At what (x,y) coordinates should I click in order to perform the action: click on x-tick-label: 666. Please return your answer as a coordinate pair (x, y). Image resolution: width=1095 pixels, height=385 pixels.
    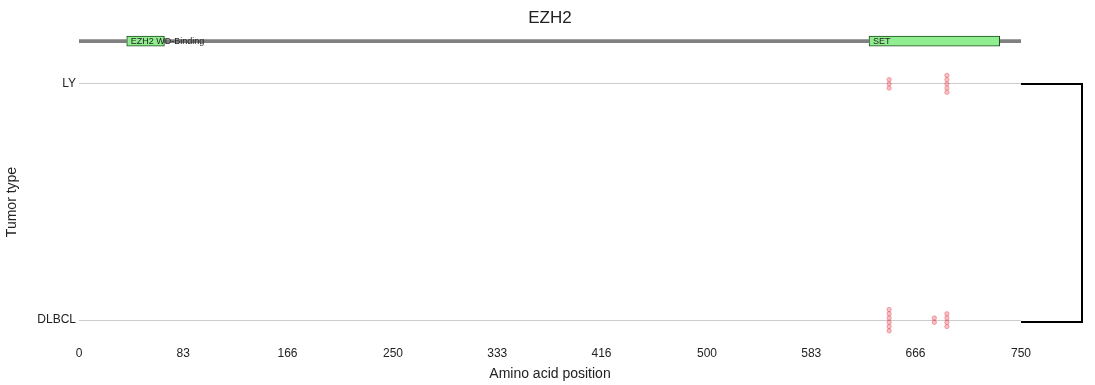
    Looking at the image, I should click on (915, 353).